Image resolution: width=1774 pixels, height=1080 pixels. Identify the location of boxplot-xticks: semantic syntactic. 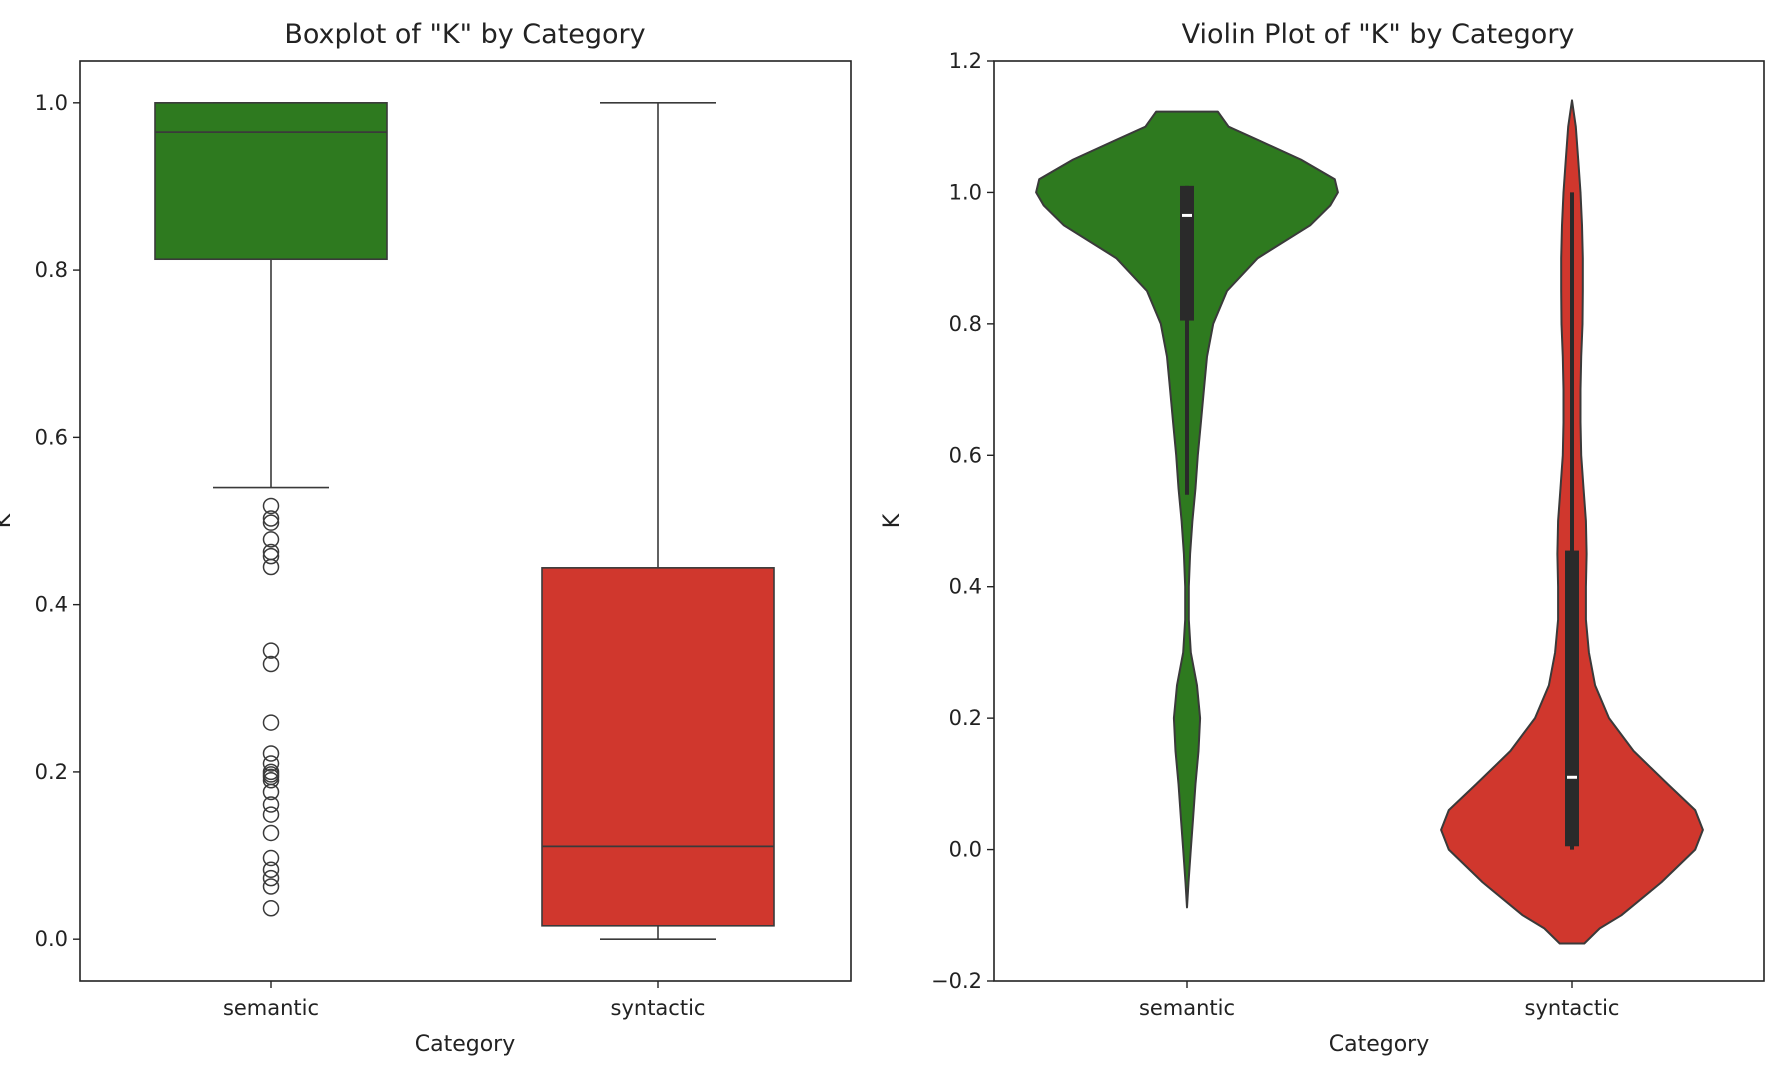
(464, 1000).